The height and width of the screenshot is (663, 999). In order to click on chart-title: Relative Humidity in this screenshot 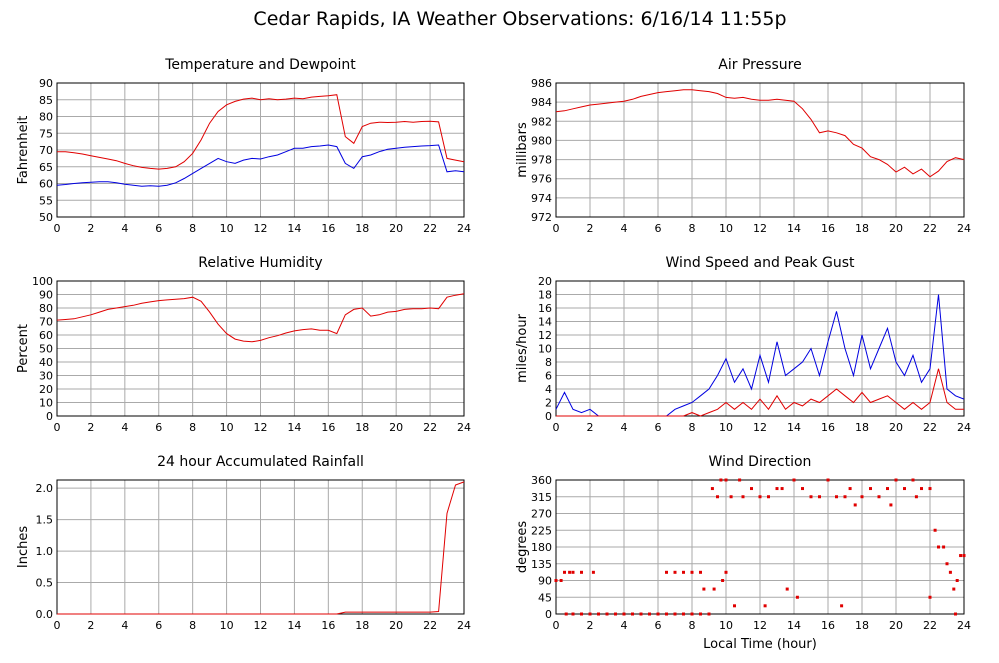, I will do `click(260, 263)`.